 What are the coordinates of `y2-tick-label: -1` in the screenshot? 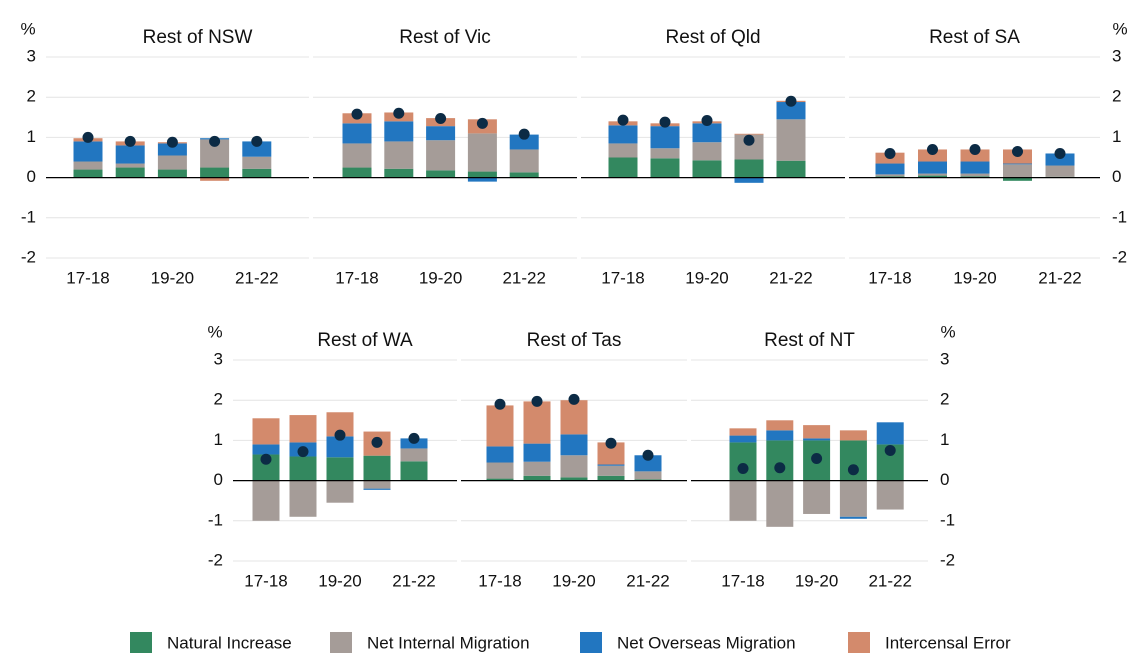 It's located at (947, 519).